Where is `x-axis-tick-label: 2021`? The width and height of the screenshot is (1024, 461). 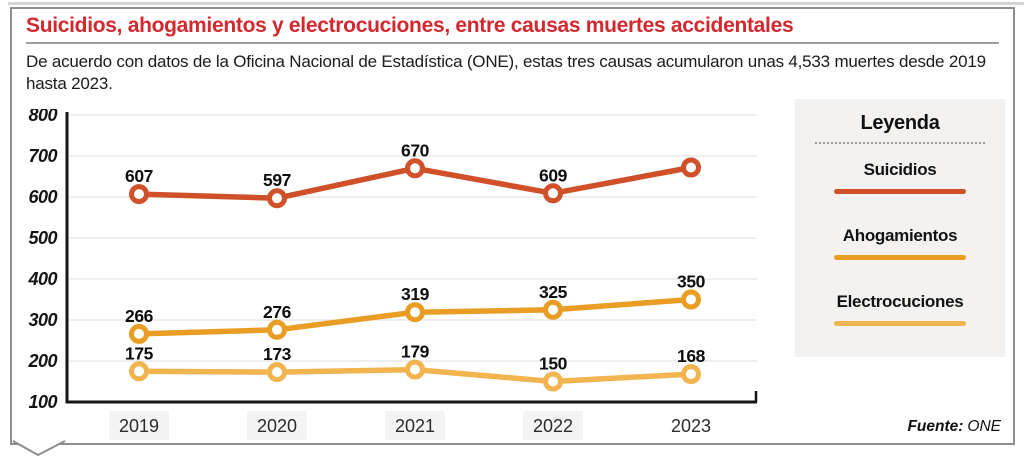
x-axis-tick-label: 2021 is located at coordinates (415, 426).